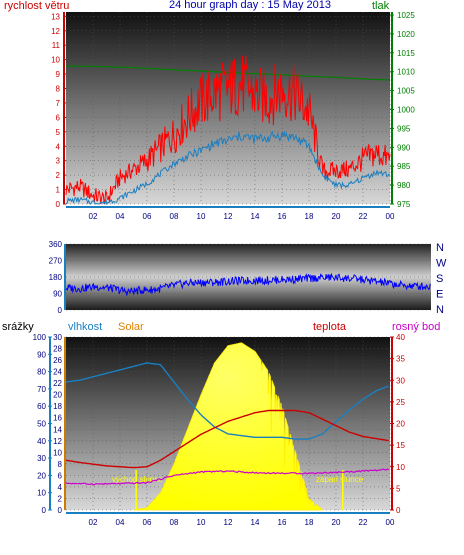 The image size is (464, 555). Describe the element at coordinates (56, 277) in the screenshot. I see `wind-direction-tick-label: 180` at that location.